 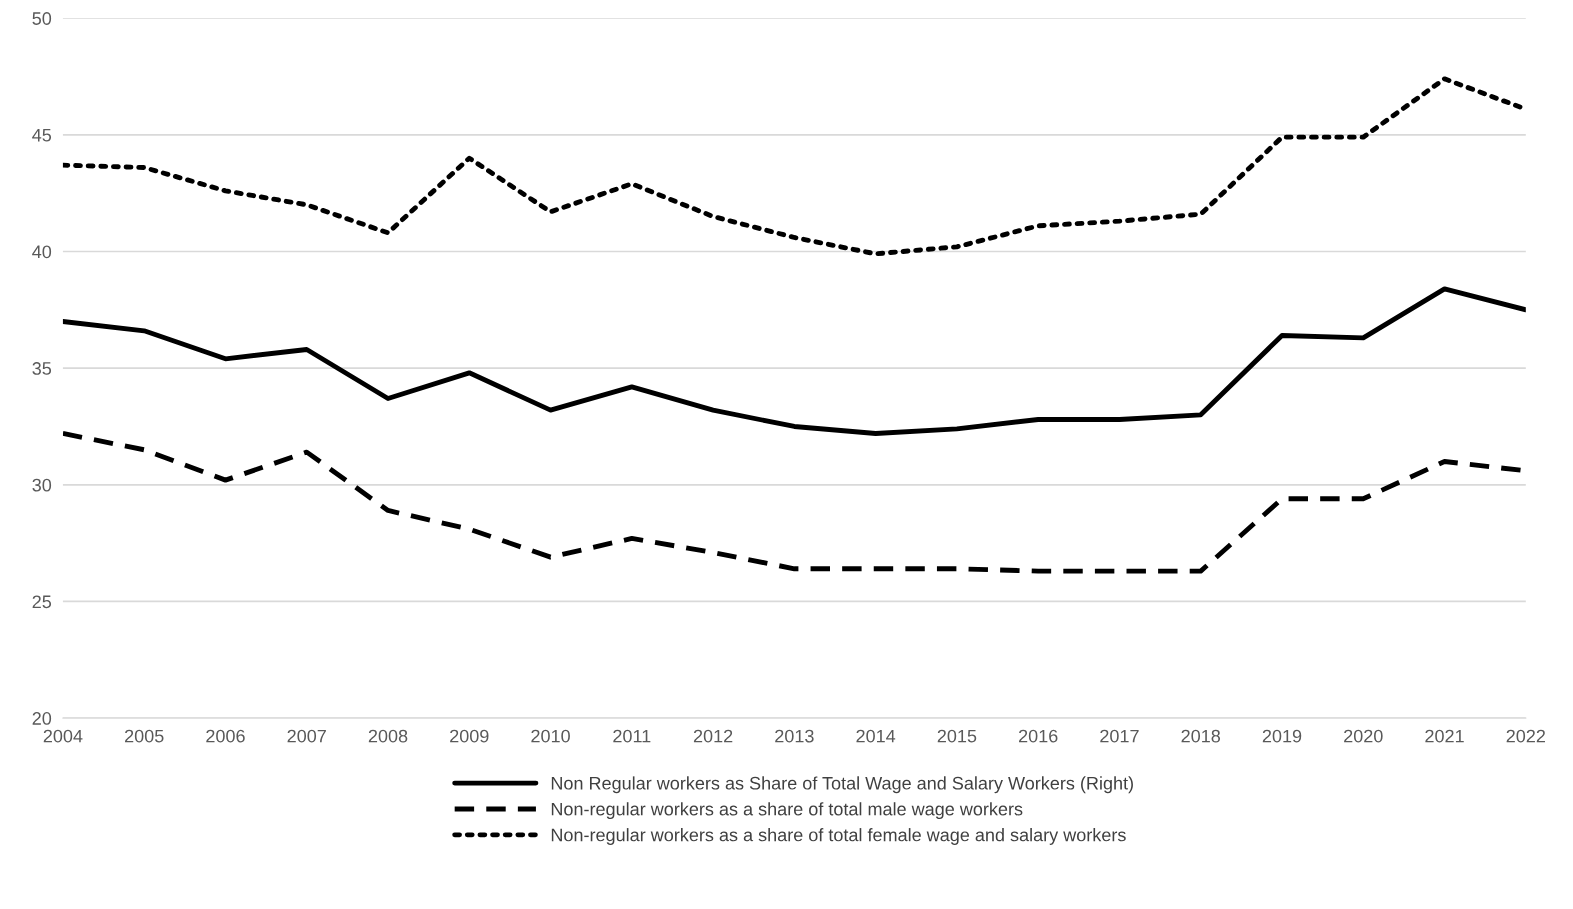 What do you see at coordinates (1038, 736) in the screenshot?
I see `x-tick-label: 2016` at bounding box center [1038, 736].